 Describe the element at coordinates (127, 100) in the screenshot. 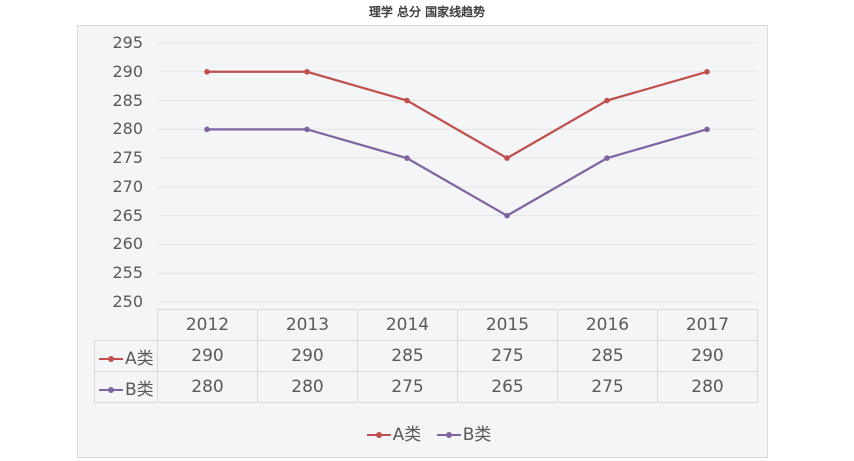

I see `y-tick-label: 285` at that location.